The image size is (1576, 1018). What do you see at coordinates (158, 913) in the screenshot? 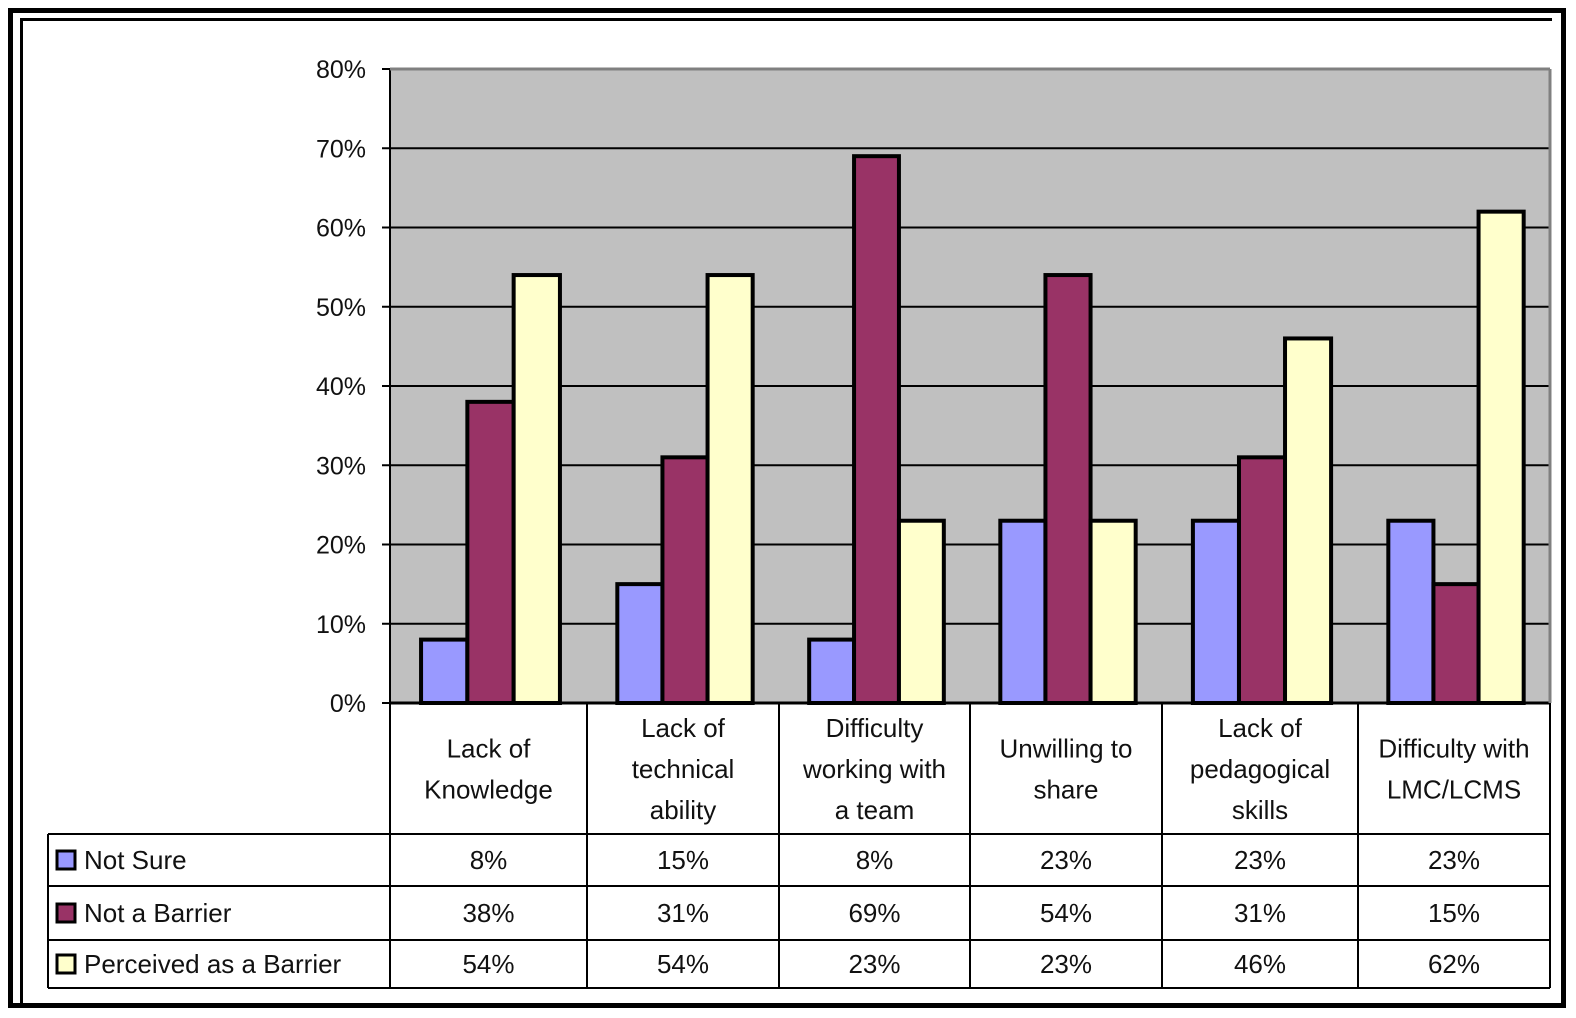
I see `legend-label: Not a Barrier` at bounding box center [158, 913].